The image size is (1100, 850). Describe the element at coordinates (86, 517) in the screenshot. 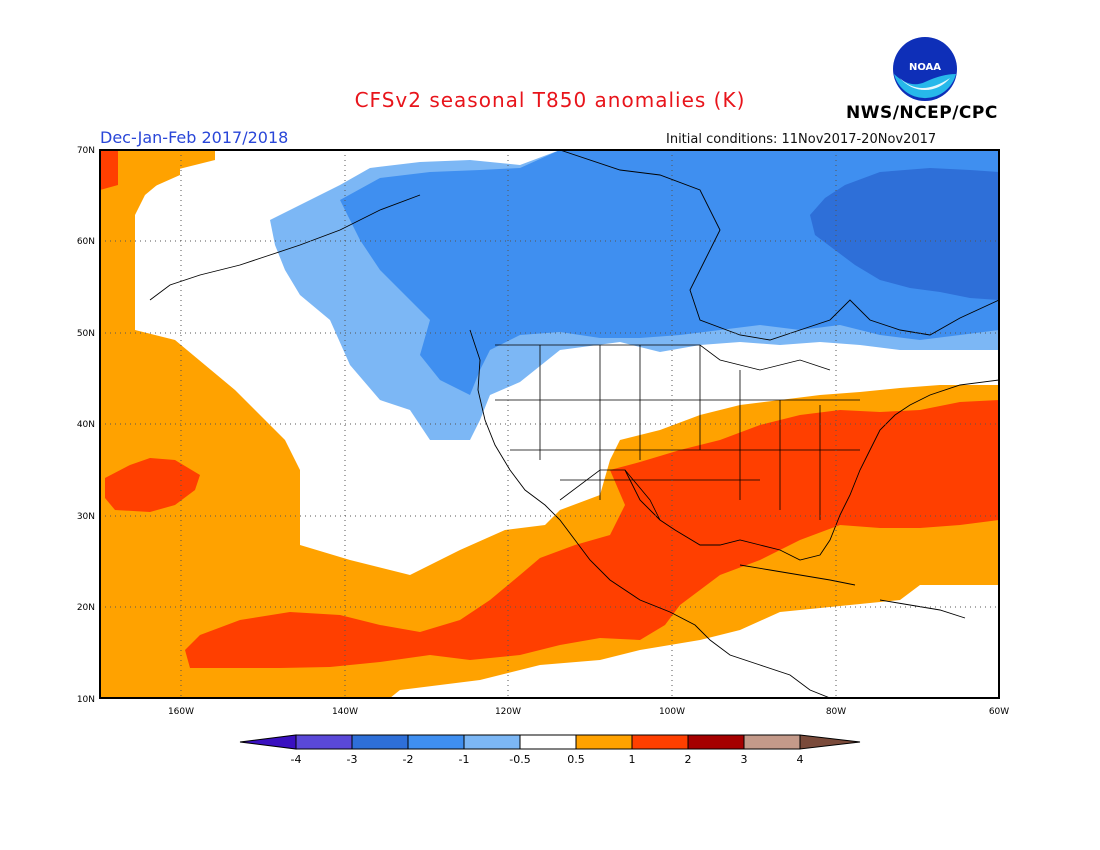

I see `lat-label: 30N` at that location.